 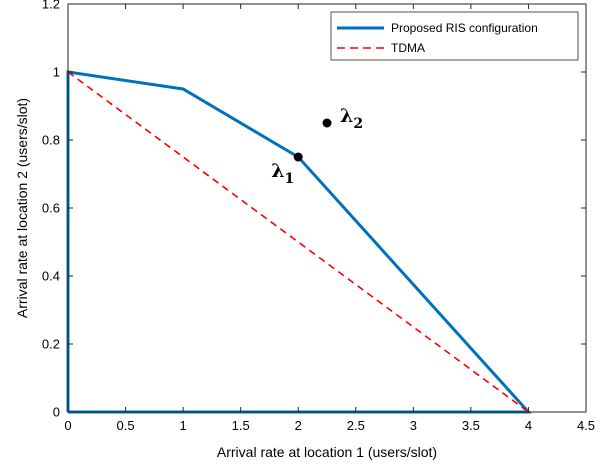 What do you see at coordinates (528, 425) in the screenshot?
I see `x-tick-label: 4` at bounding box center [528, 425].